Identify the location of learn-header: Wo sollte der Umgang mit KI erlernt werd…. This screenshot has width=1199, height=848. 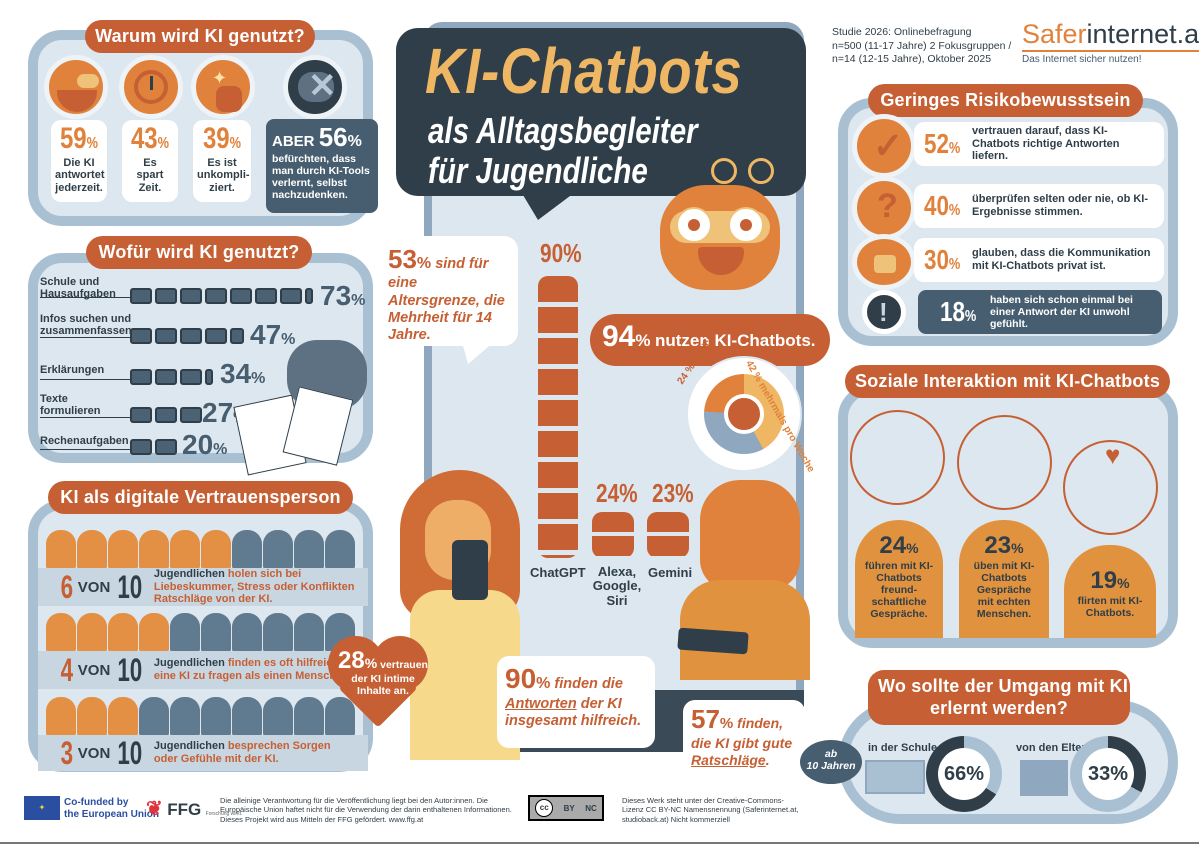
(999, 698).